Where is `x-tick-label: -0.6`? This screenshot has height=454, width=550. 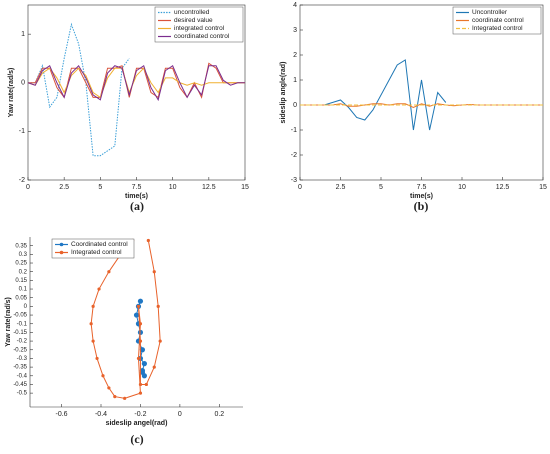 x-tick-label: -0.6 is located at coordinates (62, 414).